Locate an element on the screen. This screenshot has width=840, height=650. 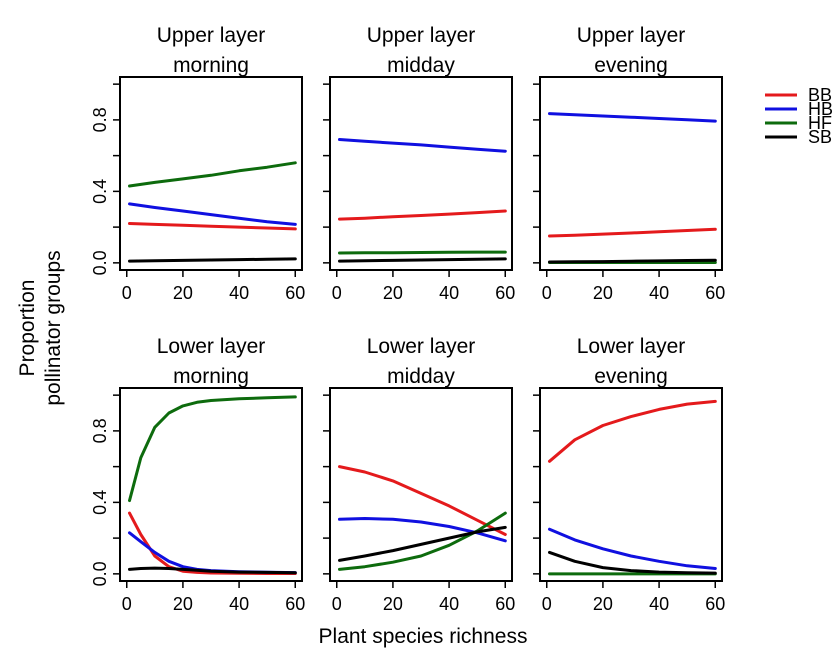
y-axis-label-line-1: Proportion is located at coordinates (27, 328).